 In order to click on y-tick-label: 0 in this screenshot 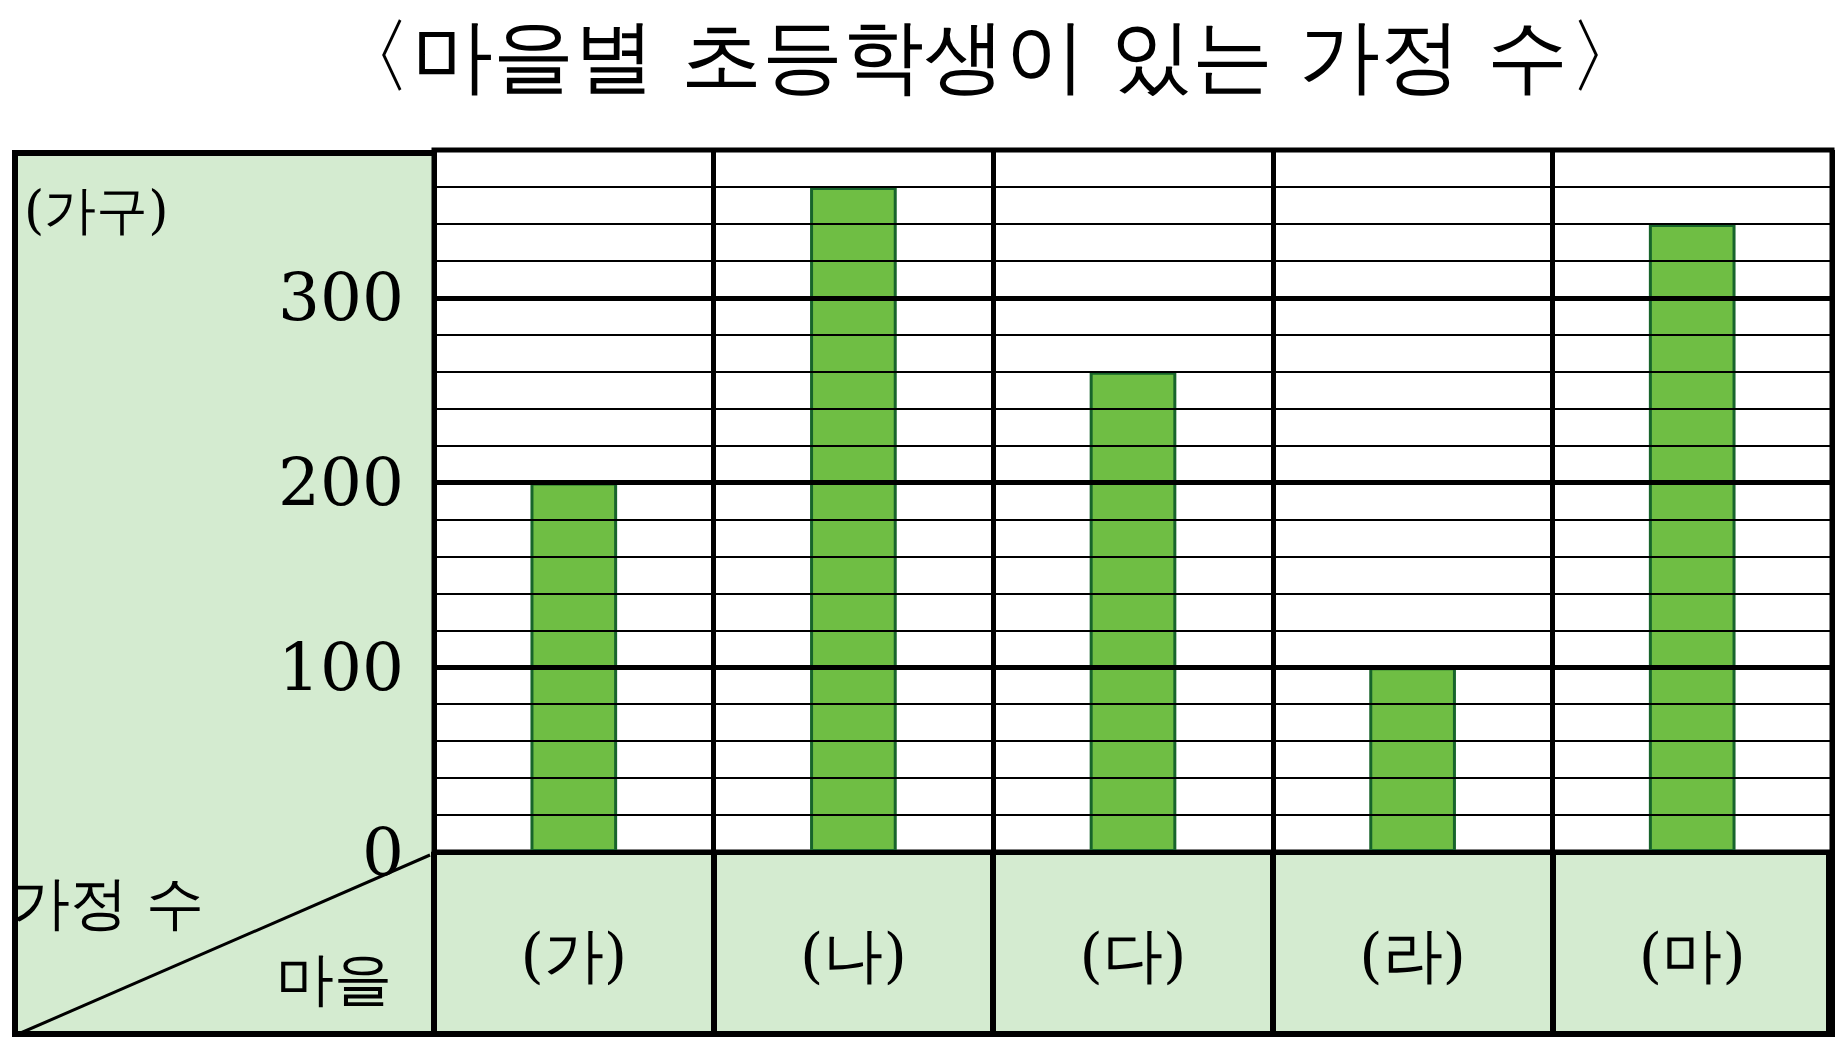, I will do `click(383, 852)`.